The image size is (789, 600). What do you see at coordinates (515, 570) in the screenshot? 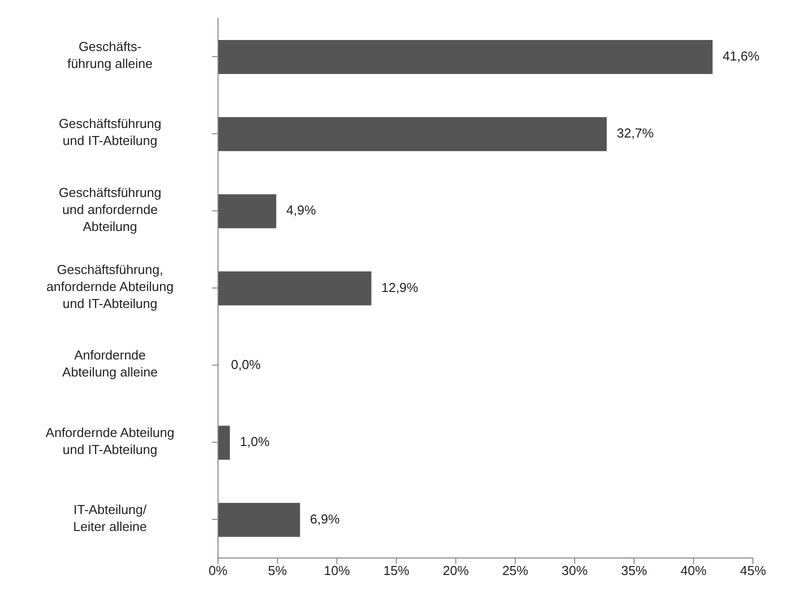
I see `x-tick-label: 25%` at bounding box center [515, 570].